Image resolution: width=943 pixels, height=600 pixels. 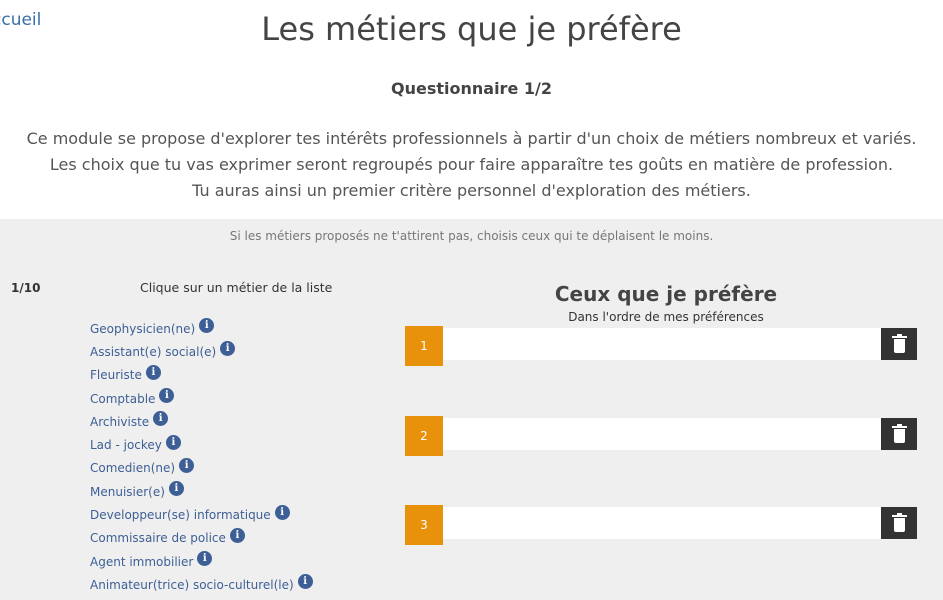 I want to click on preferences-subtitle: Dans l'ordre de mes préférences, so click(x=666, y=317).